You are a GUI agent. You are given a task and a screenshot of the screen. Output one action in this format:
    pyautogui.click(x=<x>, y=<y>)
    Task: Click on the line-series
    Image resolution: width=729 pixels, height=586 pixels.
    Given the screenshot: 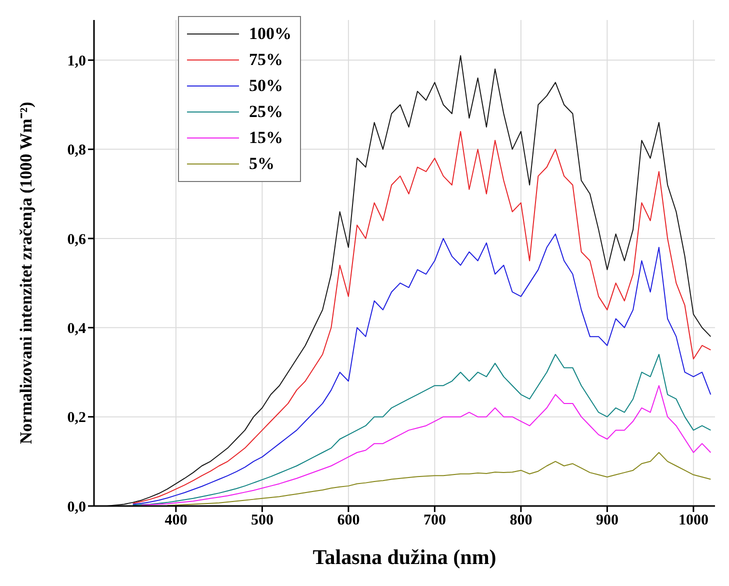 What is the action you would take?
    pyautogui.click(x=439, y=479)
    